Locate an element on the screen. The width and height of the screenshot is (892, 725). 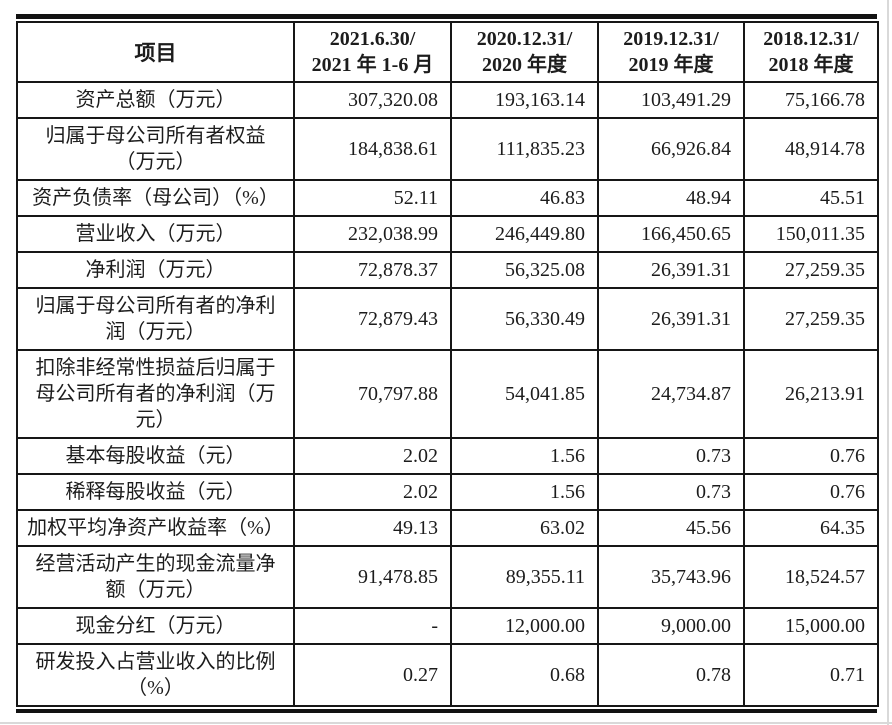
table-row: 资产负债率（母公司）（%） 52.11 46.83 48.94 45.51 is located at coordinates (447, 198).